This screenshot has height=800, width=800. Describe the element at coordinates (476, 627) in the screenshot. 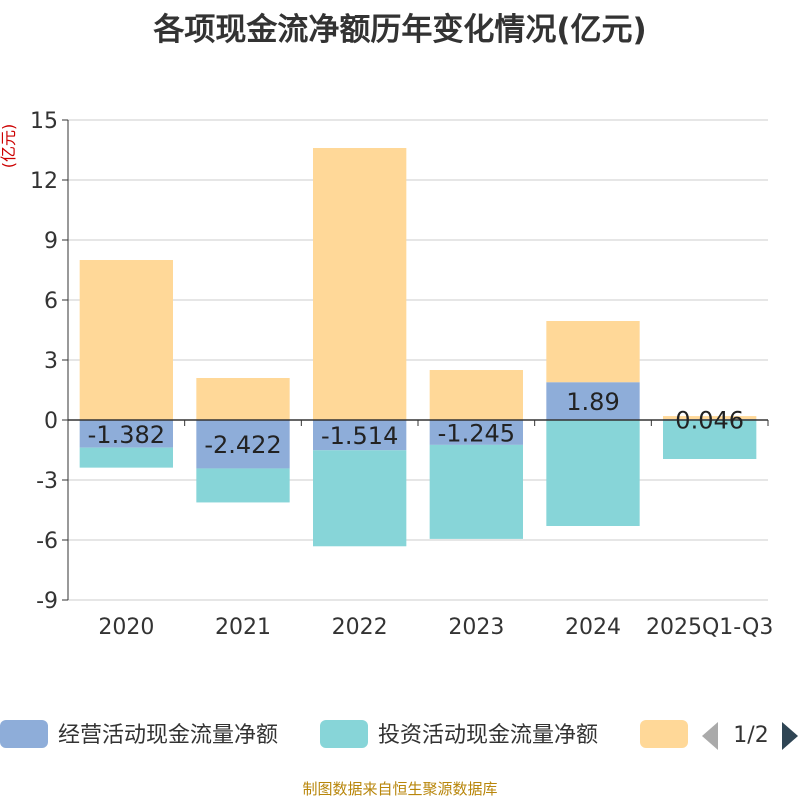

I see `x-tick-label: 2023` at that location.